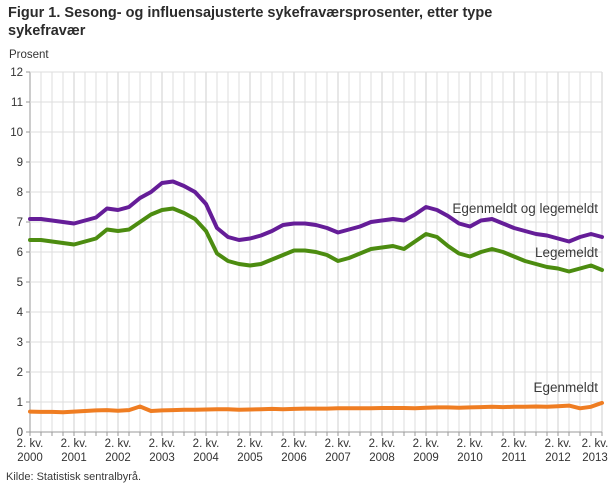 The width and height of the screenshot is (610, 488). What do you see at coordinates (565, 387) in the screenshot?
I see `series-label-egenmeldt: Egenmeldt` at bounding box center [565, 387].